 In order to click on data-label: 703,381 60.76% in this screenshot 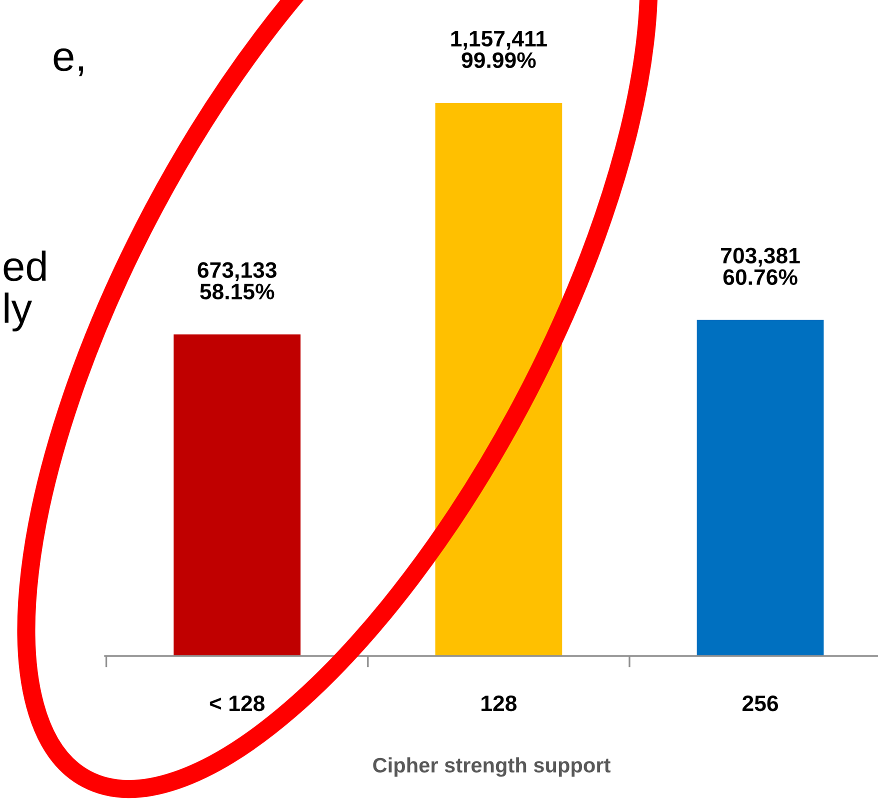, I will do `click(760, 266)`.